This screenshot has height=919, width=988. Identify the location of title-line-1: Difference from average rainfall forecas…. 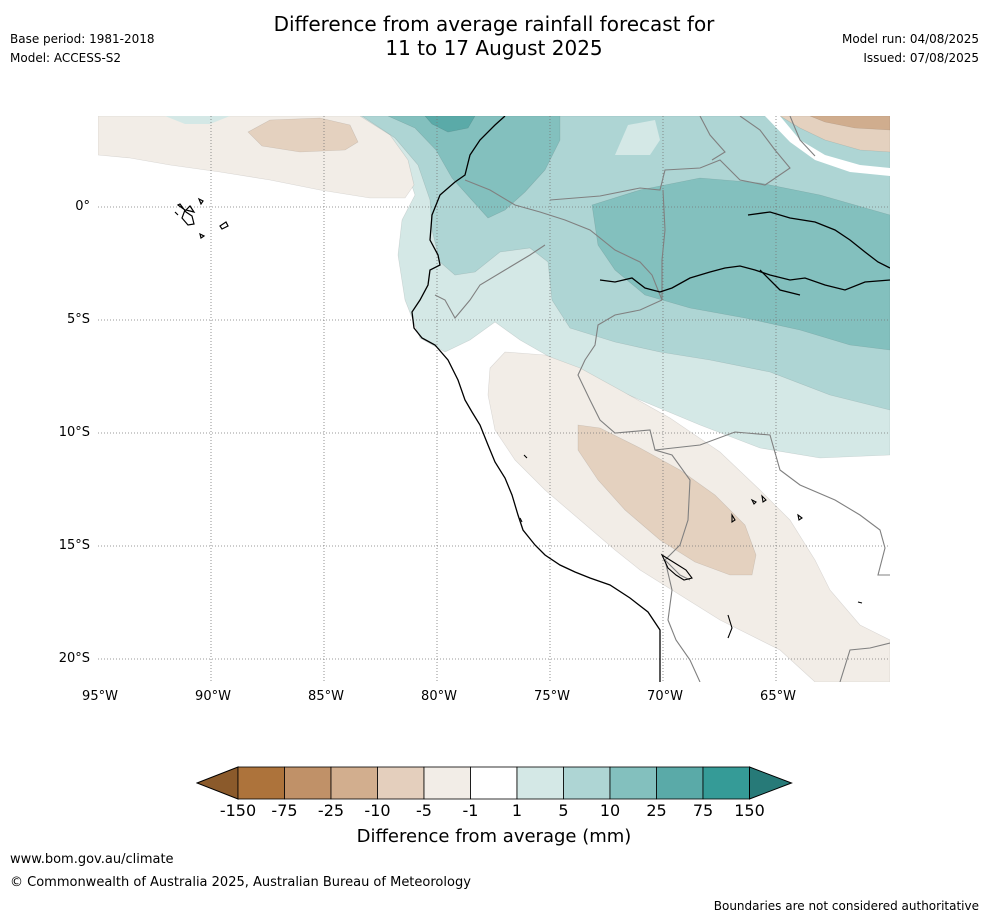
(494, 24).